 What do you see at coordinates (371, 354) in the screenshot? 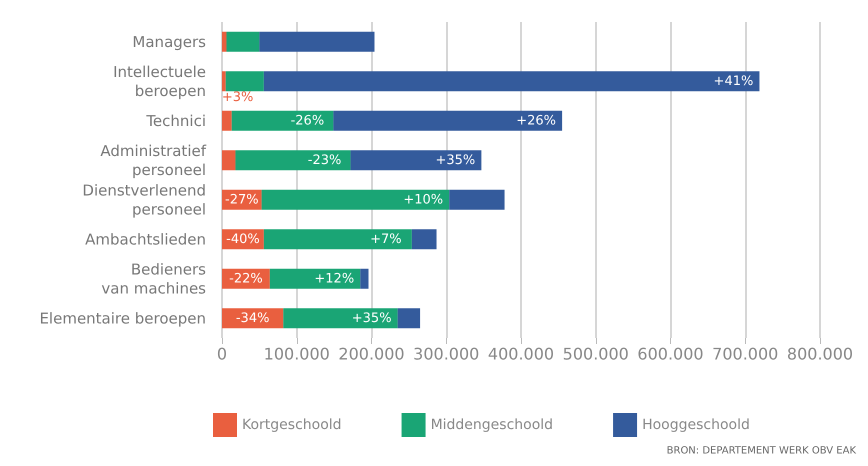
I see `x-tick-label: 200.000` at bounding box center [371, 354].